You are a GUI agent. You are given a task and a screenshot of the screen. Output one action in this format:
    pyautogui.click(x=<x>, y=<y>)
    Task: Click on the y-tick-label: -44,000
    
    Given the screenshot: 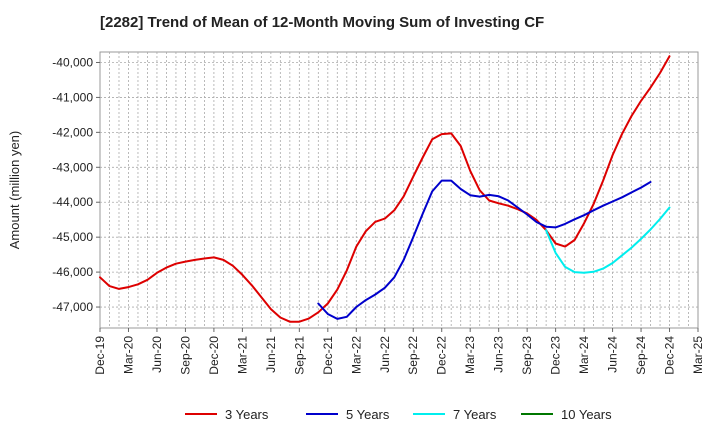 What is the action you would take?
    pyautogui.click(x=72, y=202)
    